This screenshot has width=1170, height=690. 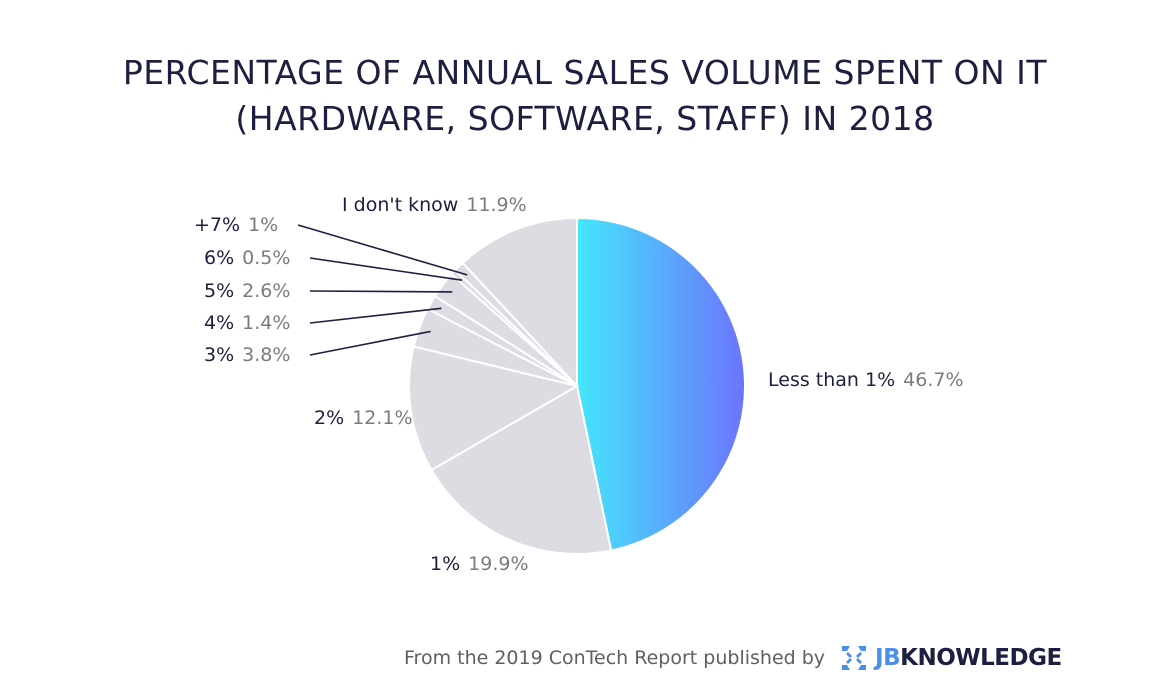 What do you see at coordinates (445, 564) in the screenshot?
I see `slice-category-1: 1%` at bounding box center [445, 564].